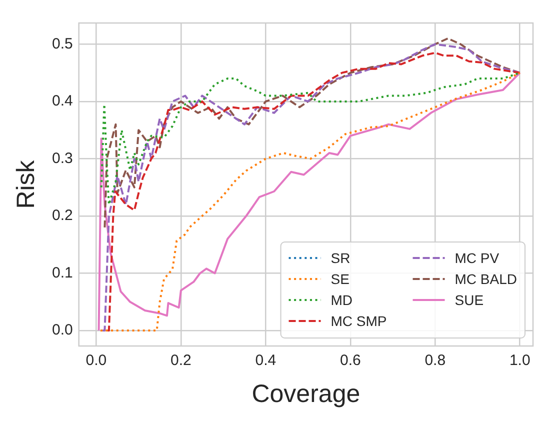  What do you see at coordinates (340, 278) in the screenshot?
I see `legend-label: SE` at bounding box center [340, 278].